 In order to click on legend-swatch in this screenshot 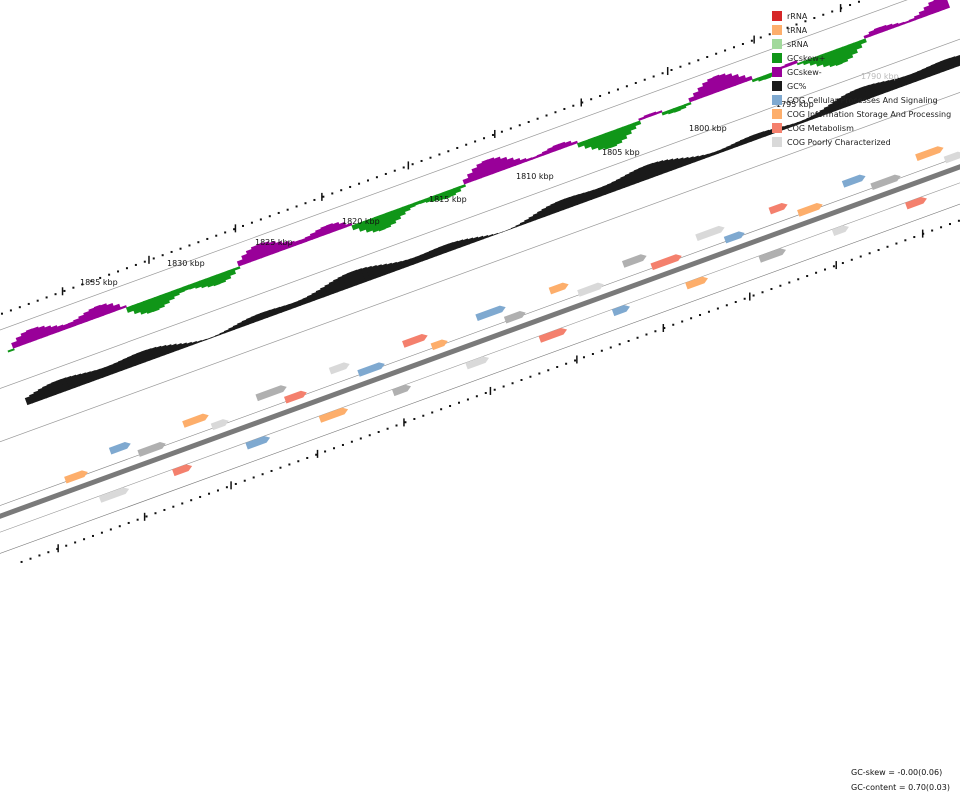, I will do `click(777, 16)`.